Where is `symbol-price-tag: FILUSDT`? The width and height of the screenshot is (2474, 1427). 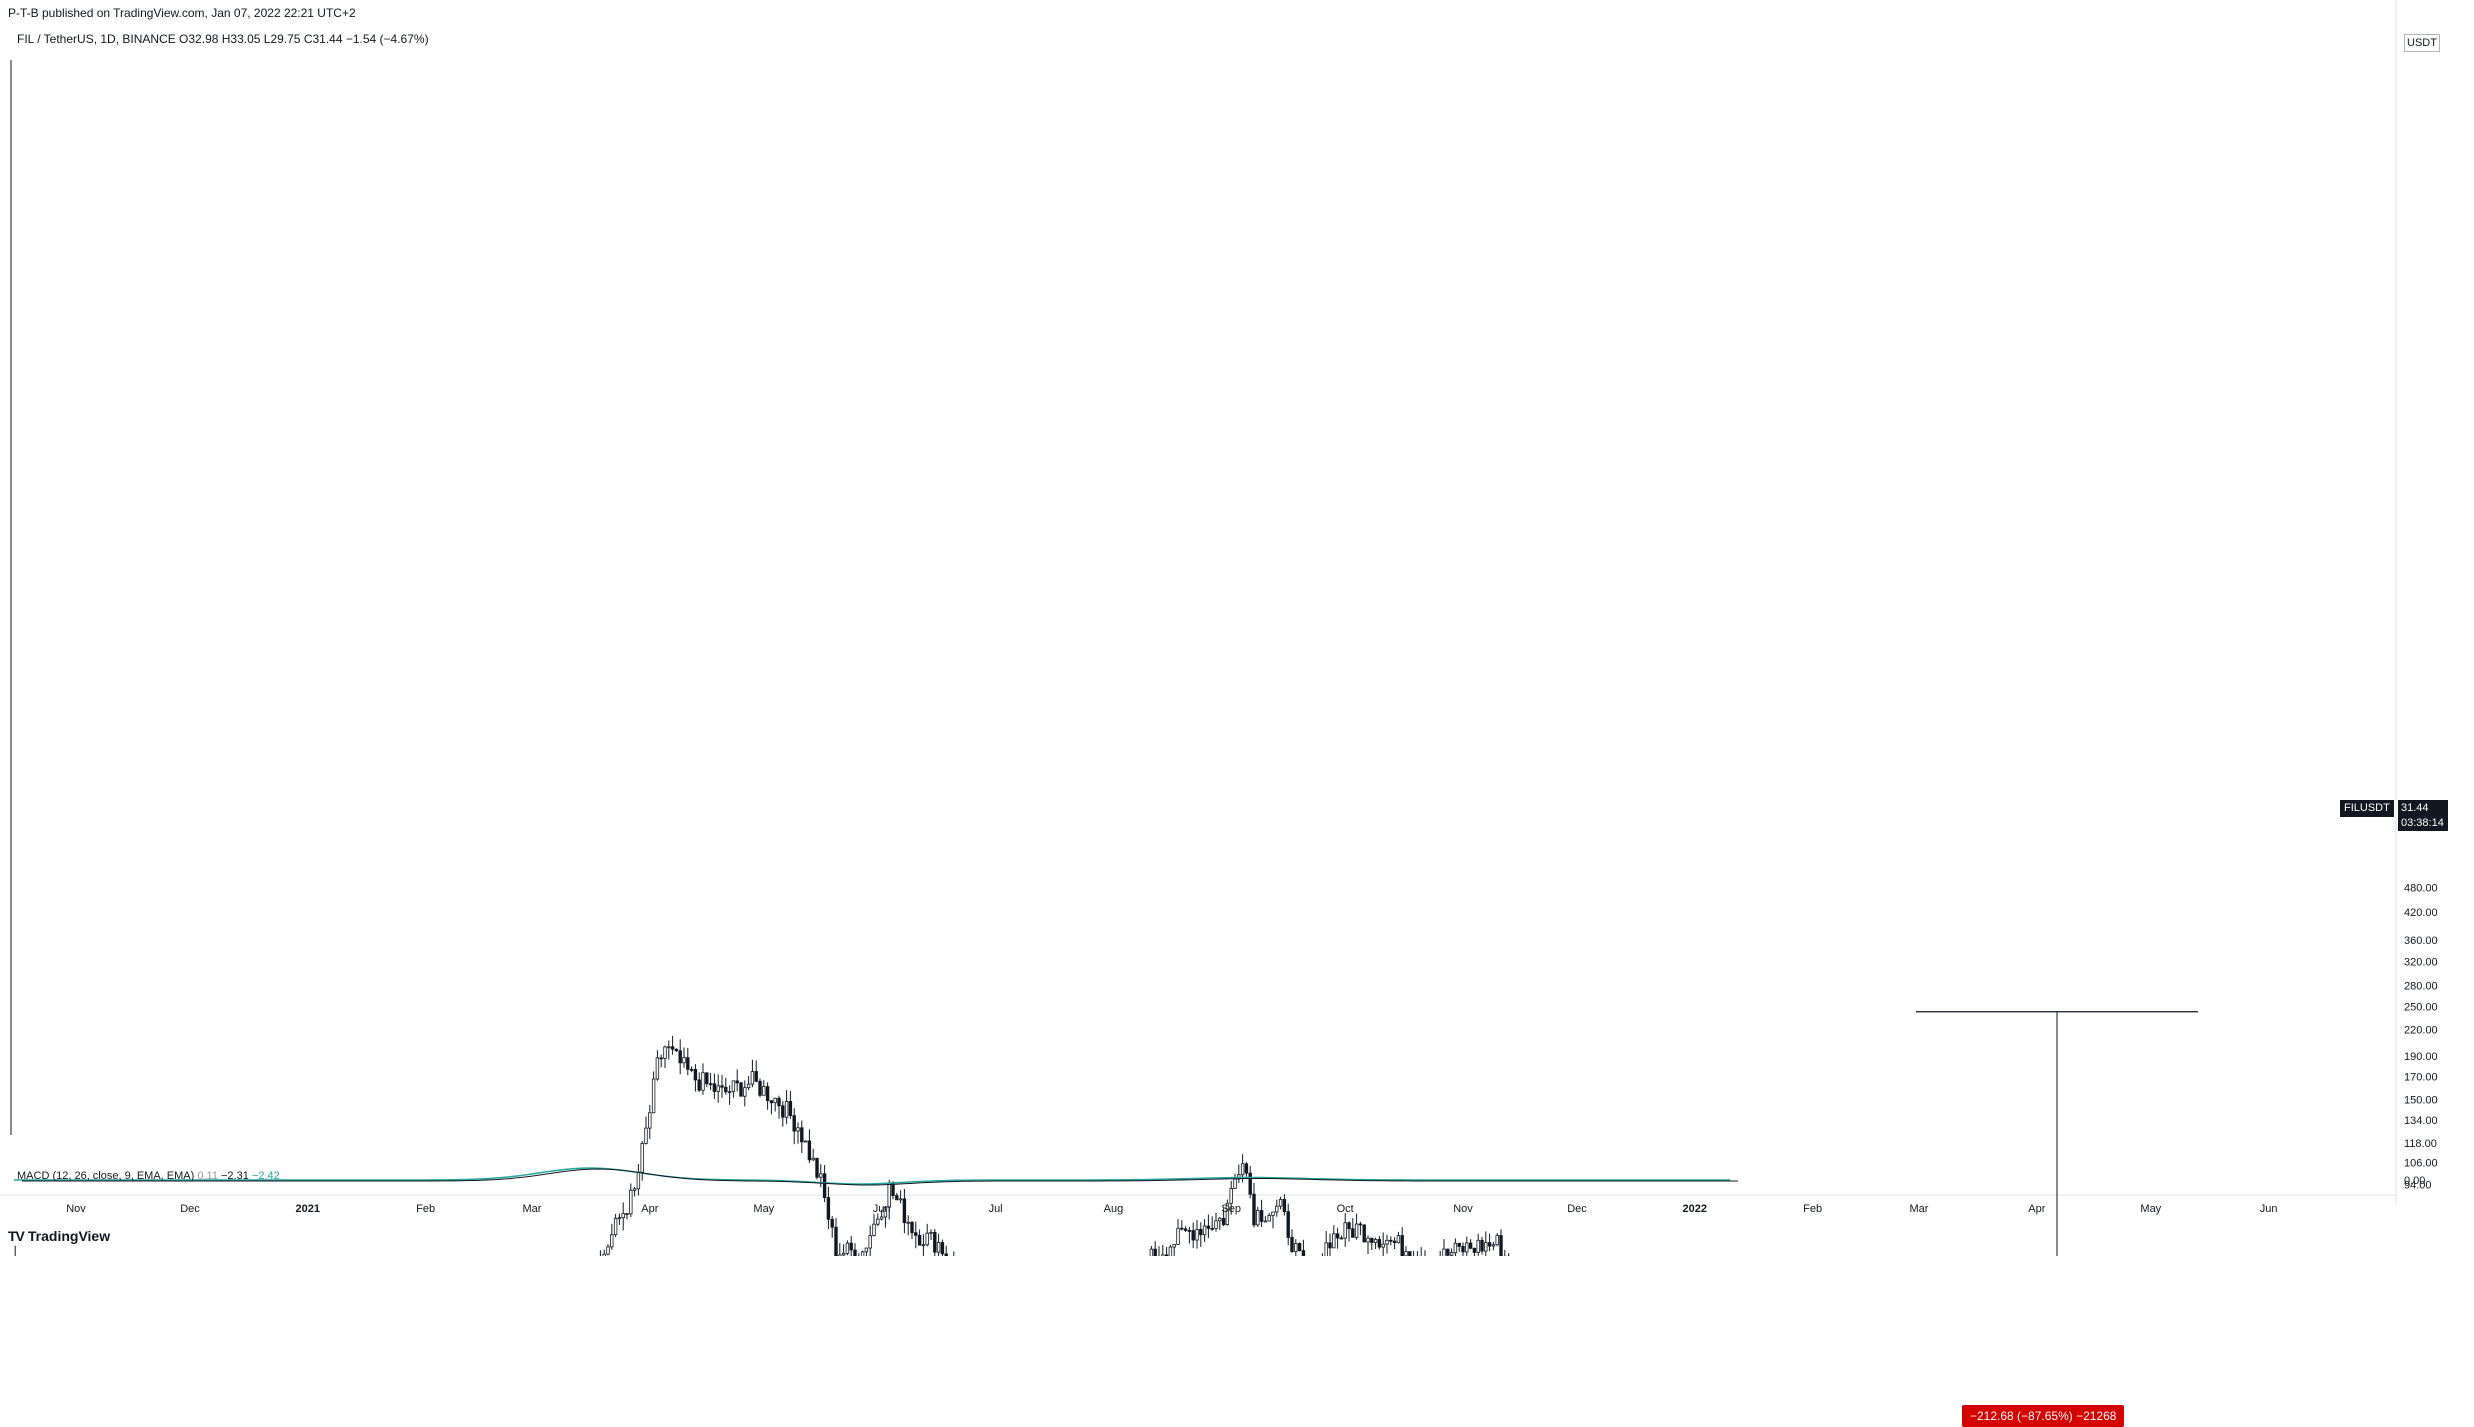
symbol-price-tag: FILUSDT is located at coordinates (2367, 808).